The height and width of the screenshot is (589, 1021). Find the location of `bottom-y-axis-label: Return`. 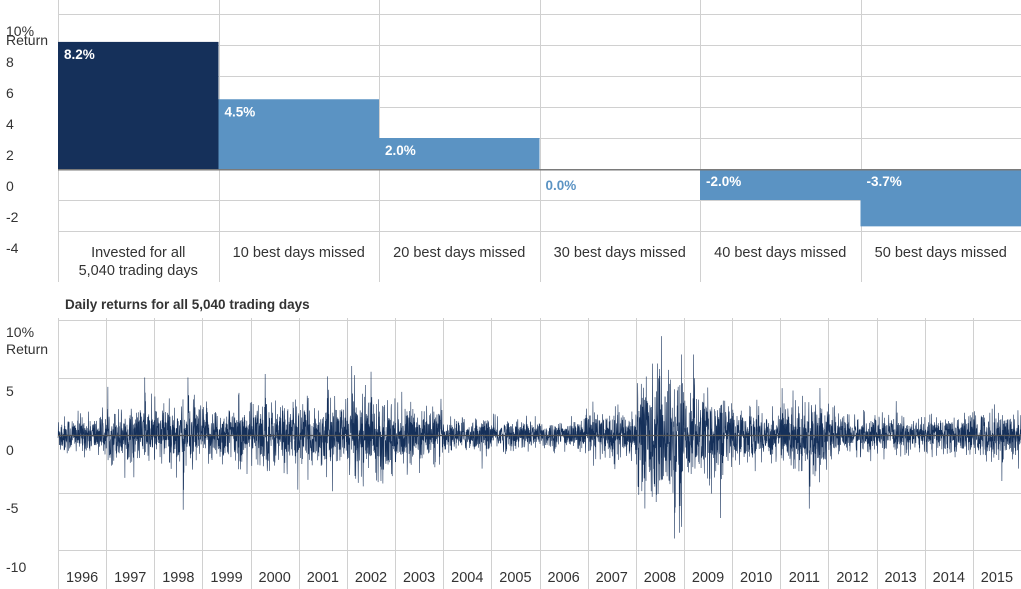

bottom-y-axis-label: Return is located at coordinates (27, 349).